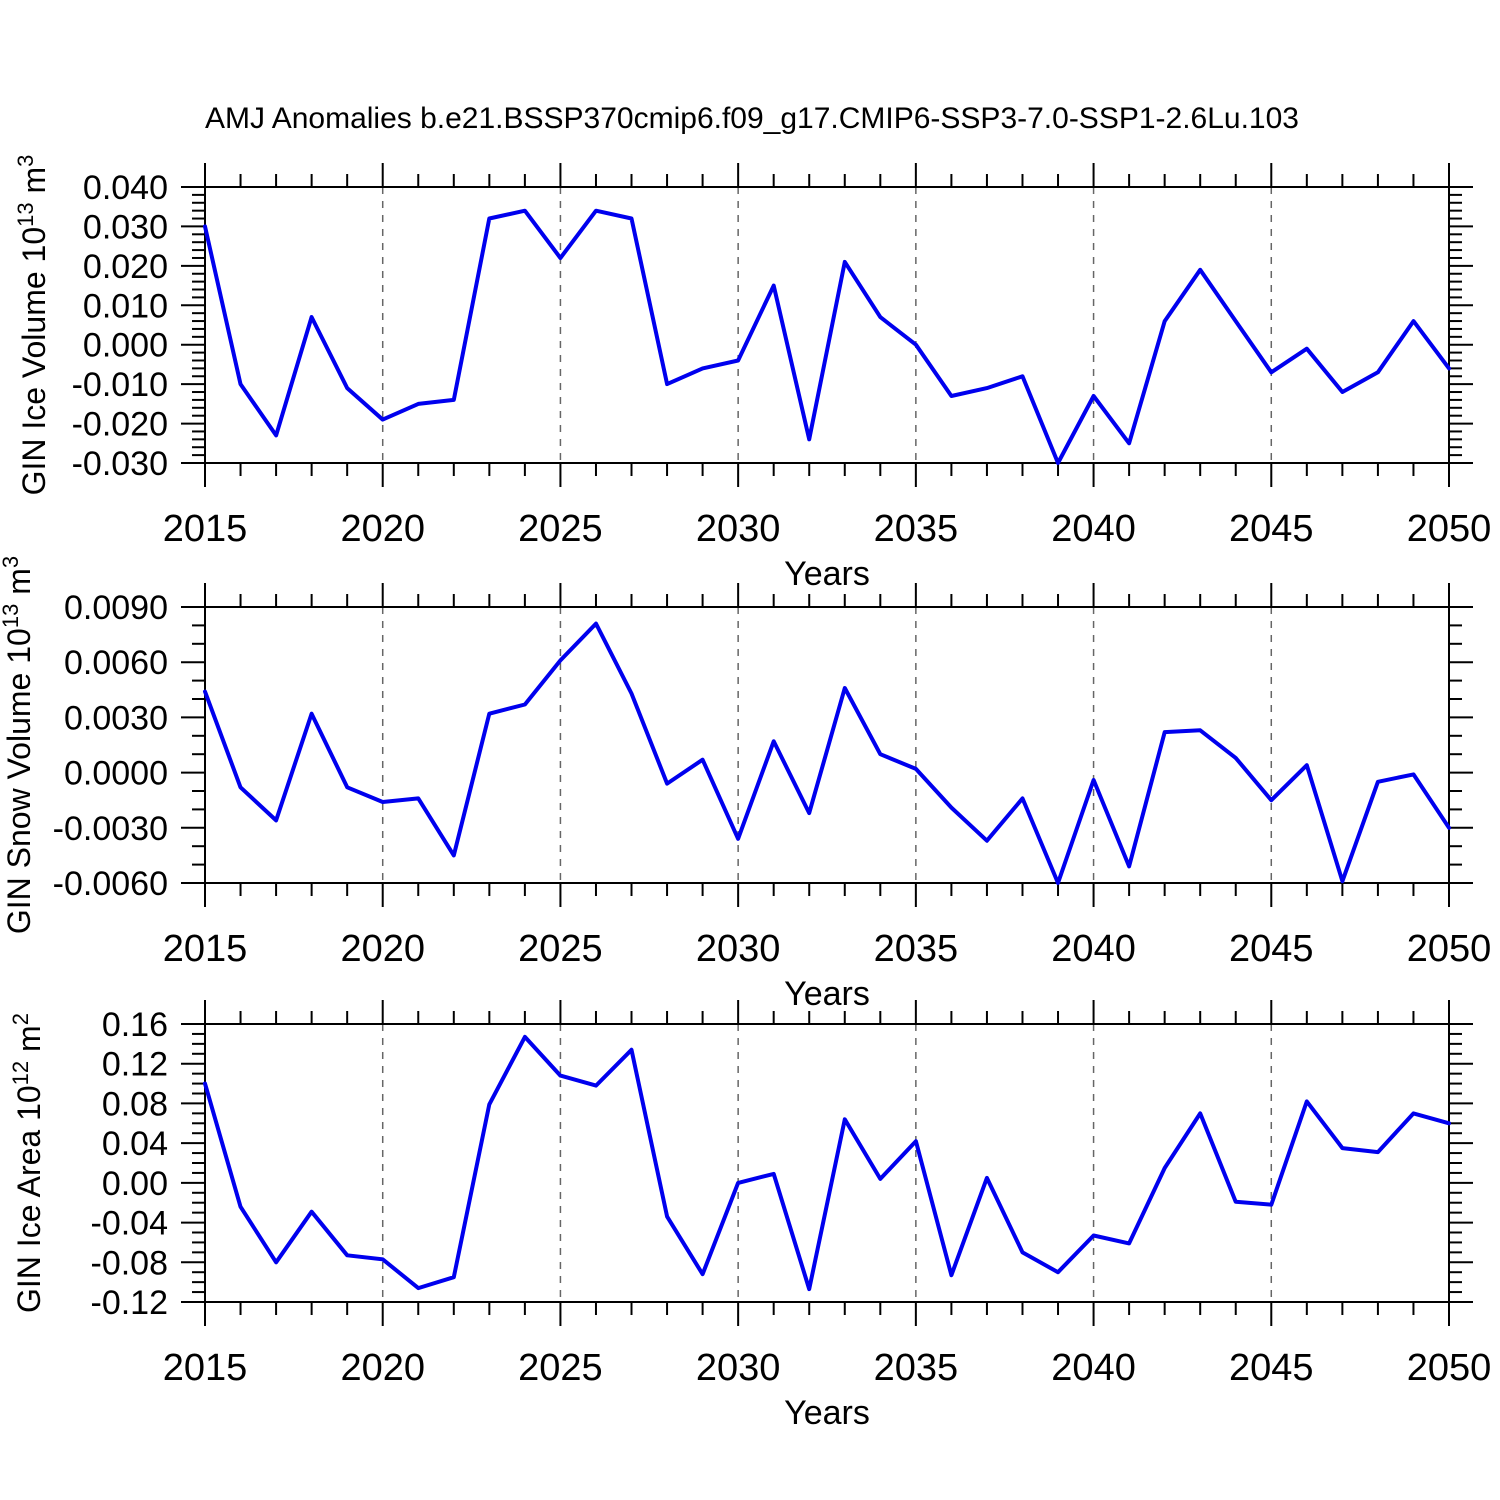 The image size is (1500, 1500). I want to click on y-tick-label: 0.0060, so click(116, 663).